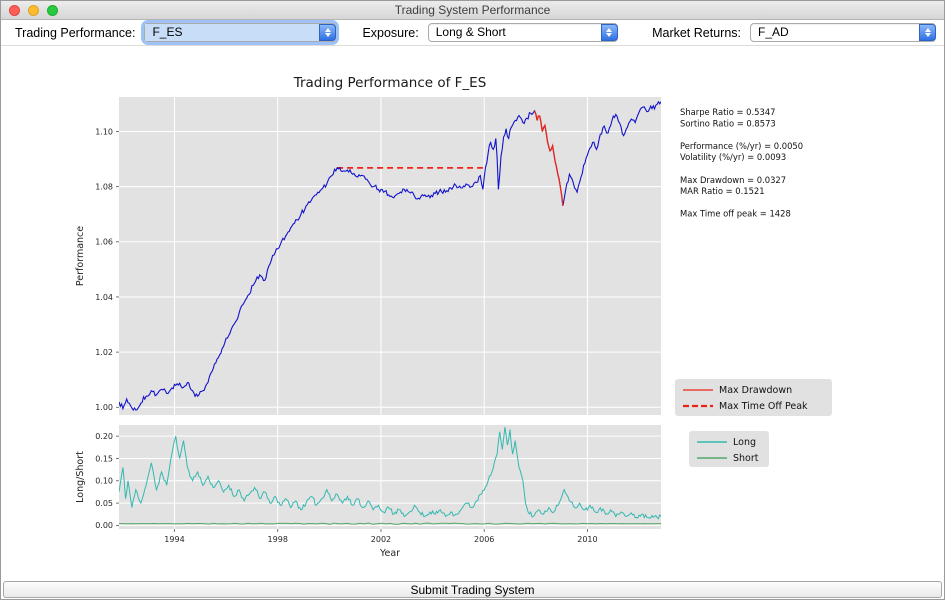  What do you see at coordinates (773, 32) in the screenshot?
I see `market-returns-value: F_AD` at bounding box center [773, 32].